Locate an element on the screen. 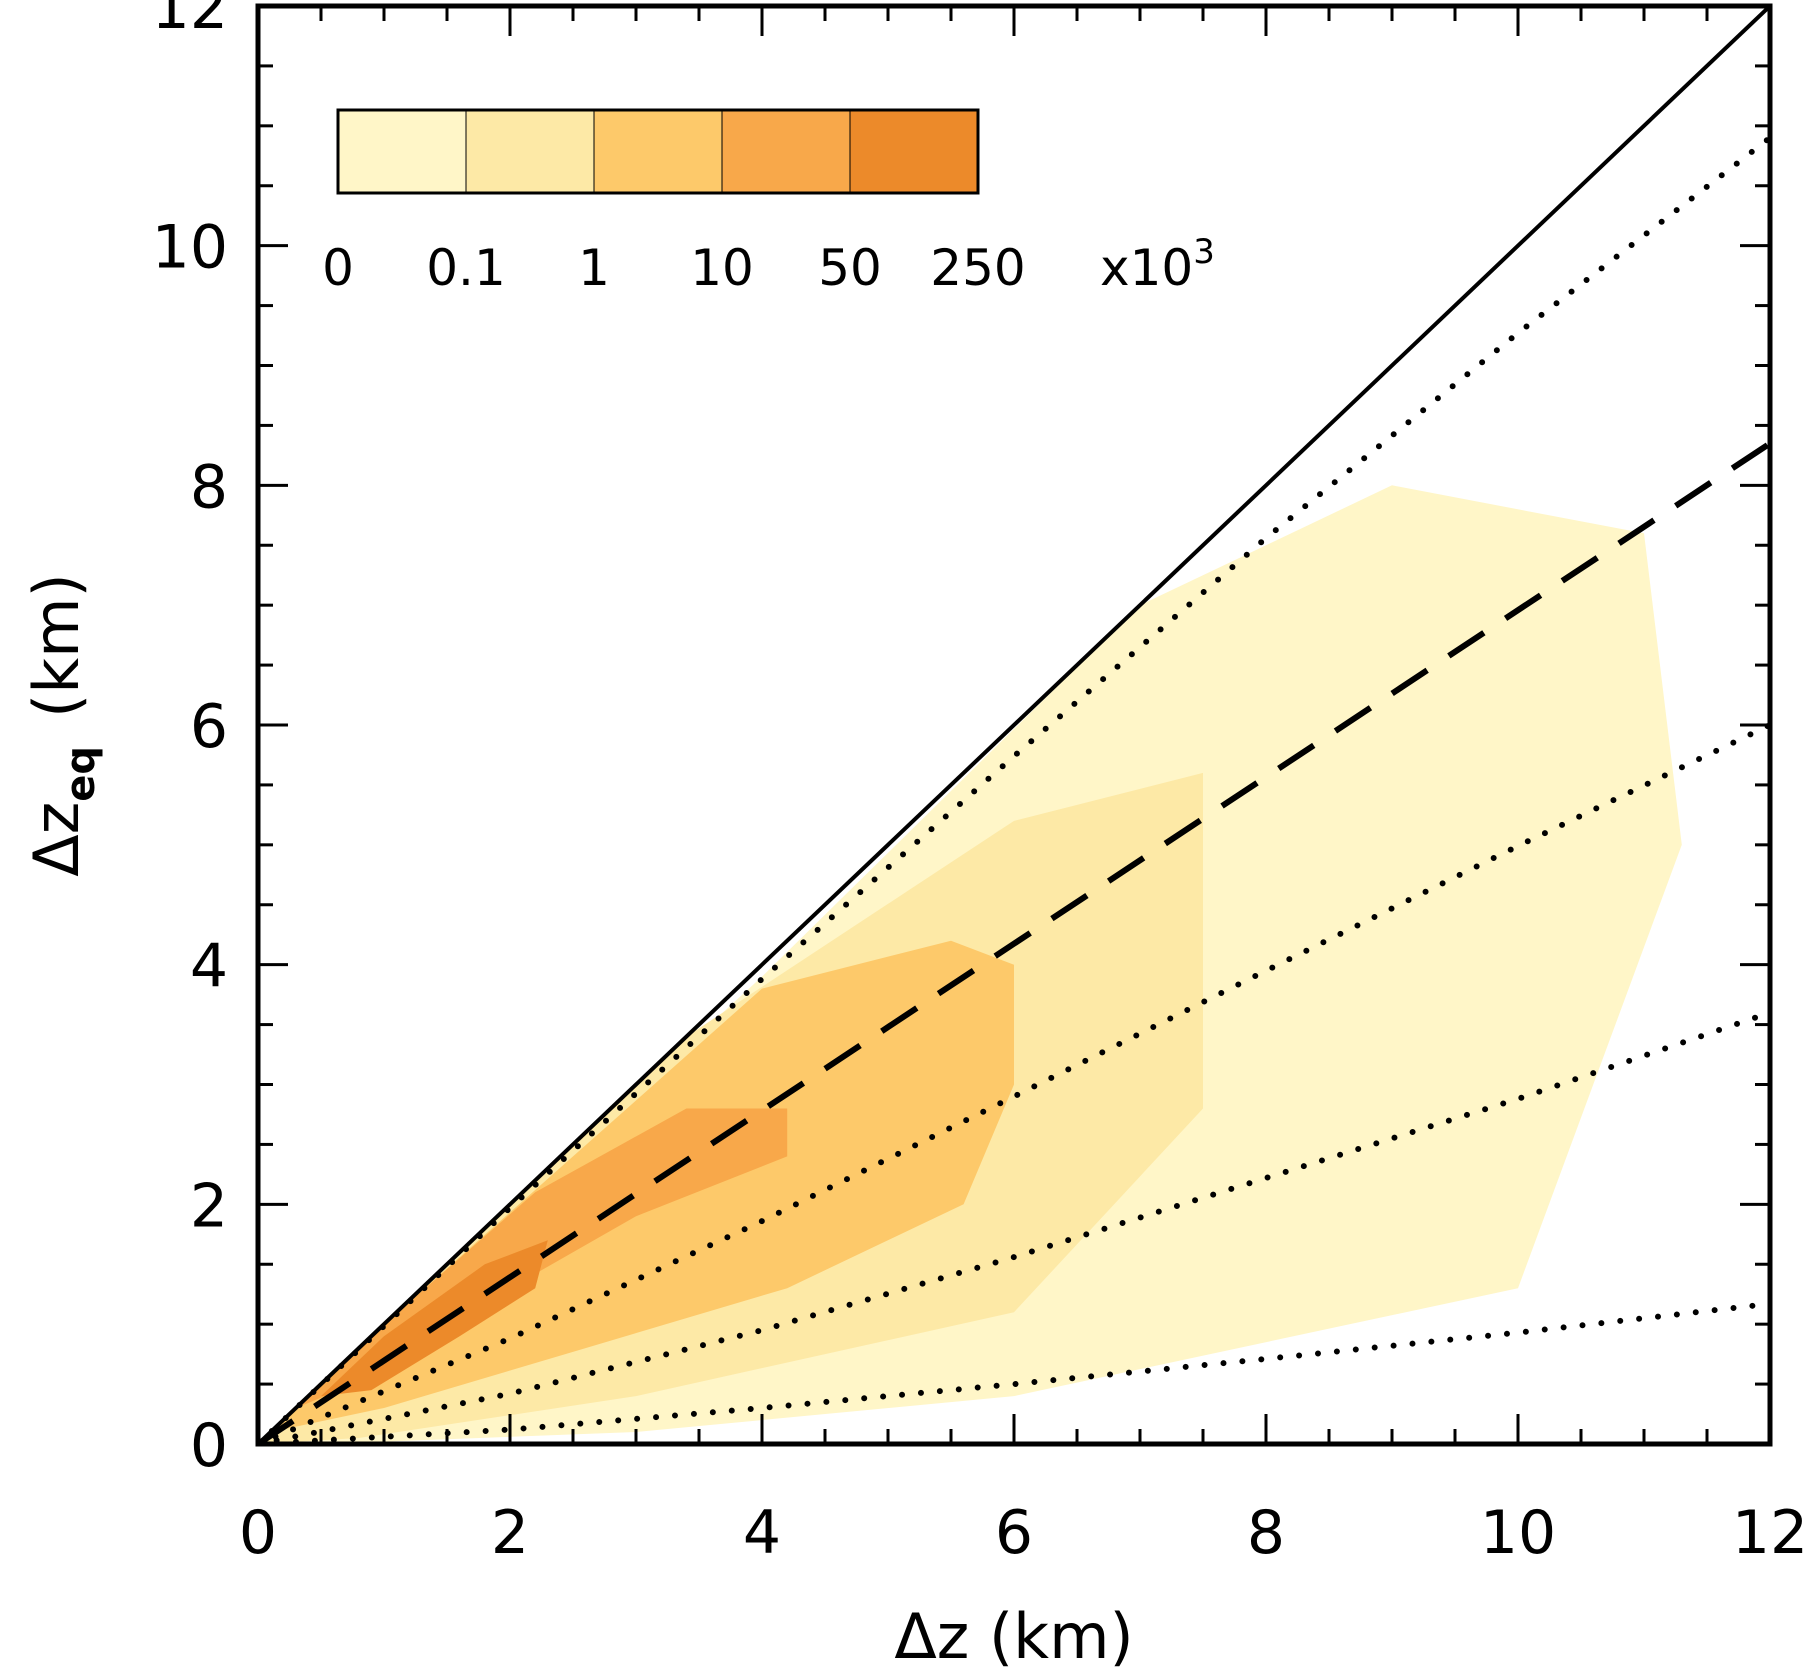 This screenshot has height=1677, width=1811. colorbar: 0 0.1 1 10 50 250 x103 is located at coordinates (768, 202).